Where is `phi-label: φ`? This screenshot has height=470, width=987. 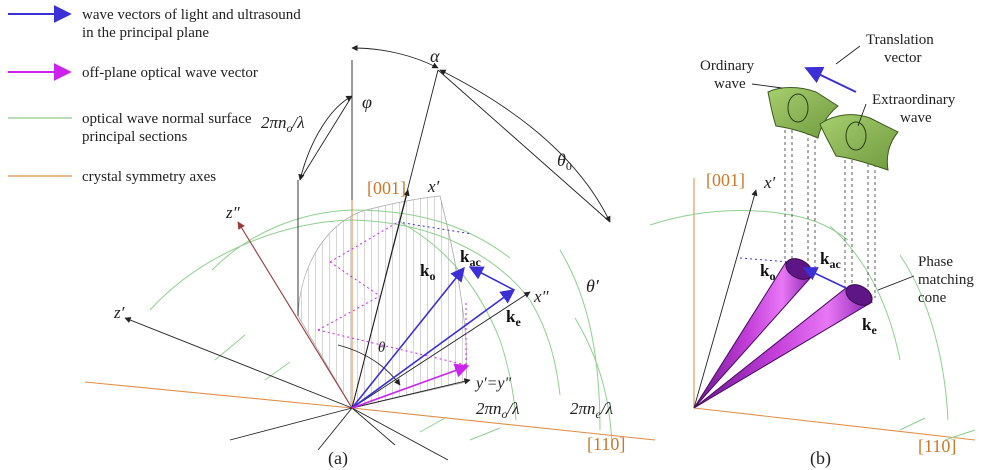
phi-label: φ is located at coordinates (367, 102).